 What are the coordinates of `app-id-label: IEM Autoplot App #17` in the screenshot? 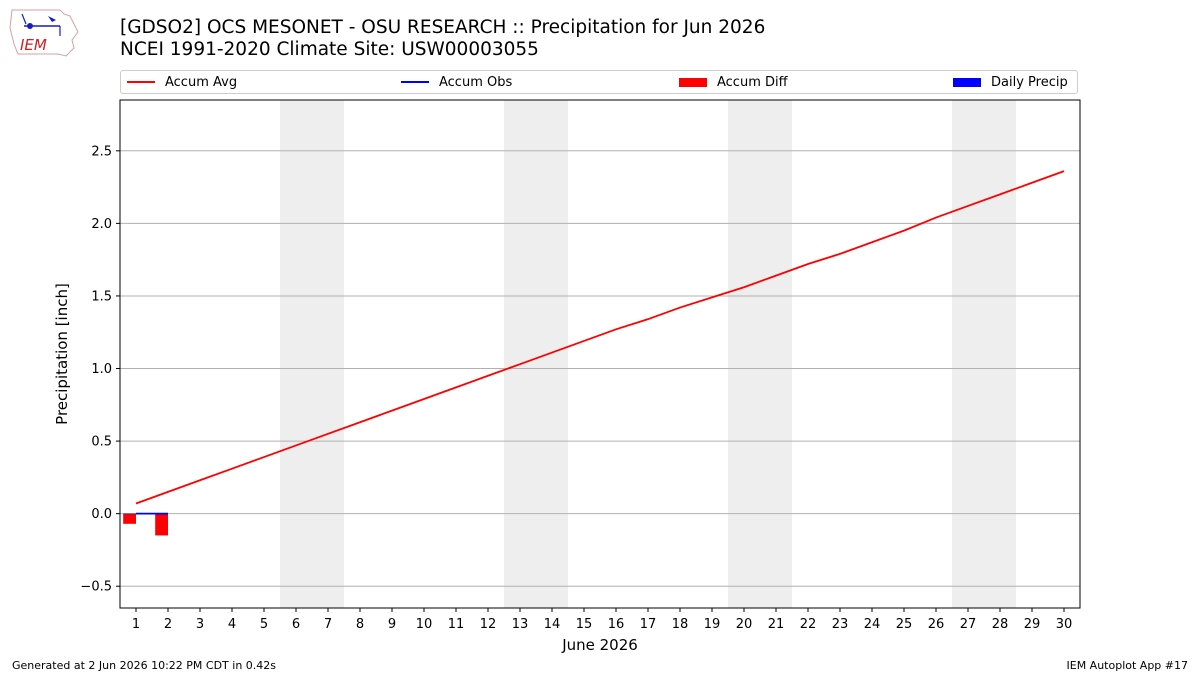 It's located at (1127, 665).